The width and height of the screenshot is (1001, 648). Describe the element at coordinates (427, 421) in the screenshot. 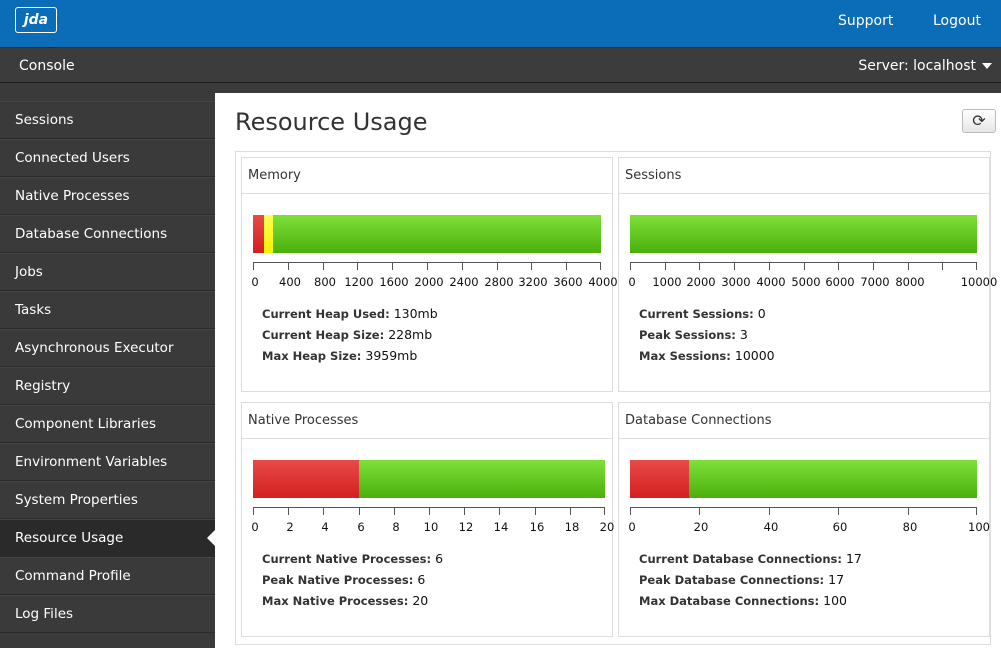

I see `panel-title: Native Processes` at that location.